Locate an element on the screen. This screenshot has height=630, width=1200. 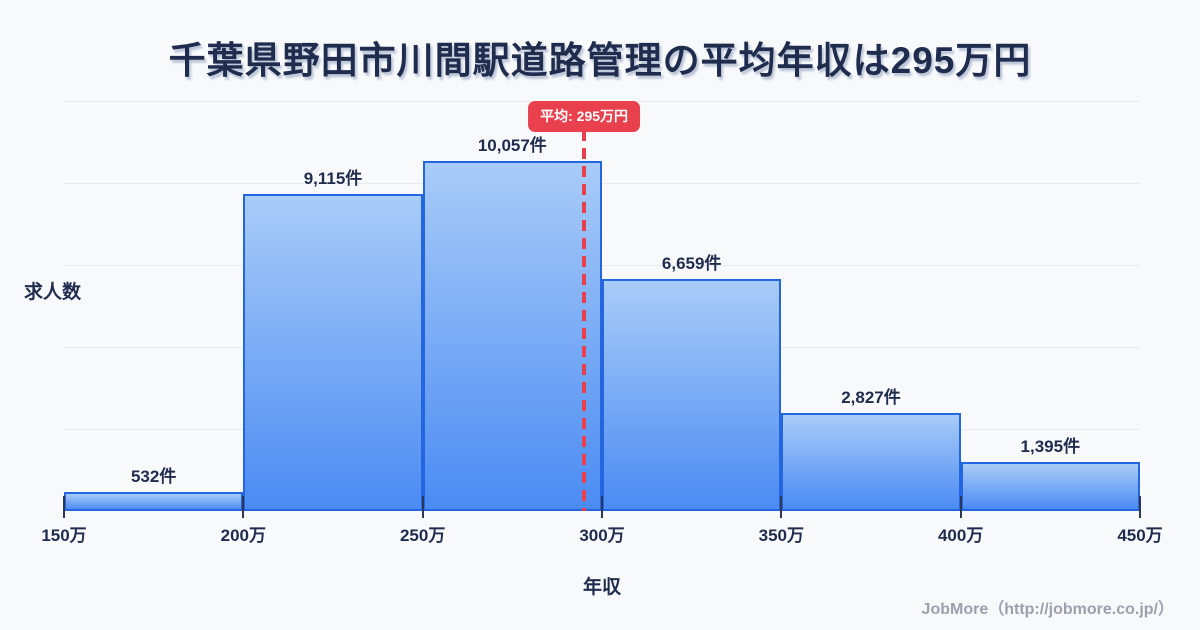
footer-credit: JobMore（http://jobmore.co.jp/） is located at coordinates (1047, 609).